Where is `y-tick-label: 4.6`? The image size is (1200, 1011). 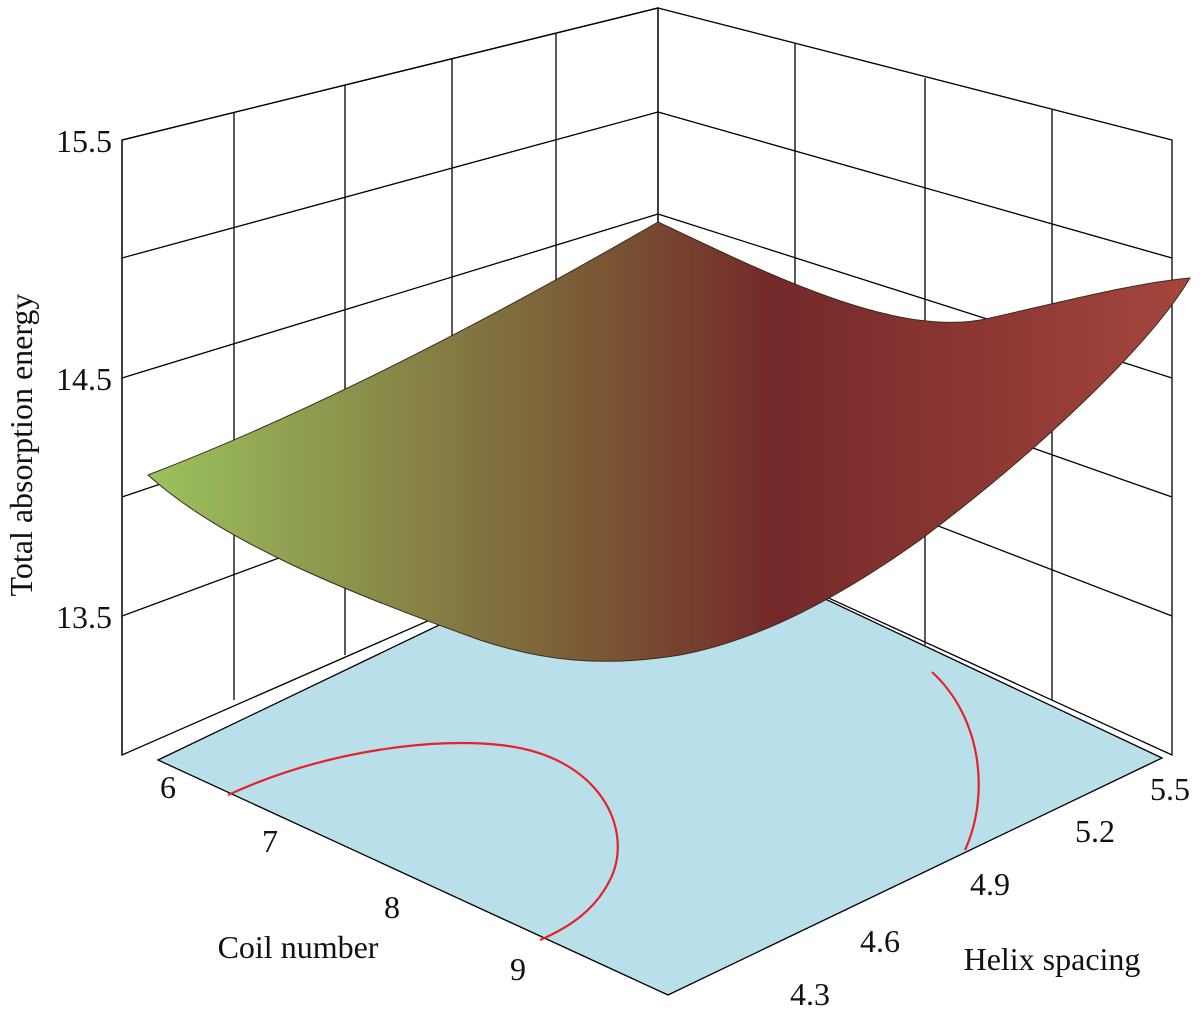 y-tick-label: 4.6 is located at coordinates (880, 941).